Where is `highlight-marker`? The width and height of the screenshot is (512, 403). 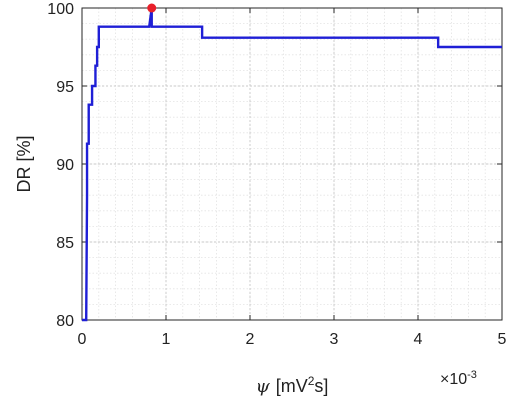
highlight-marker is located at coordinates (152, 8).